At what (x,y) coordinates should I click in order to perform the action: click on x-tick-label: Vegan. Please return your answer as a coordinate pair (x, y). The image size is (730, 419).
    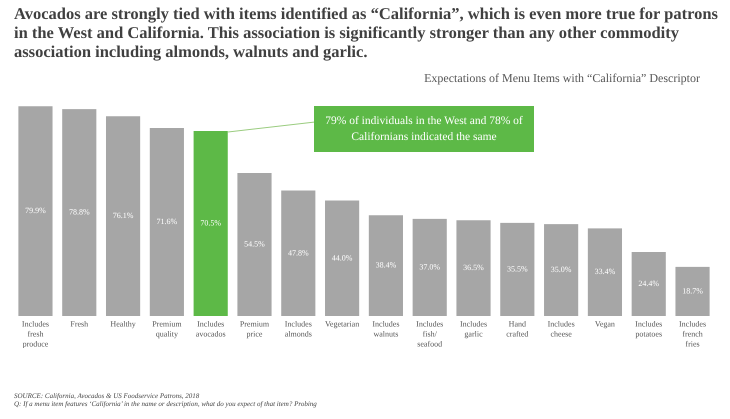
    Looking at the image, I should click on (604, 324).